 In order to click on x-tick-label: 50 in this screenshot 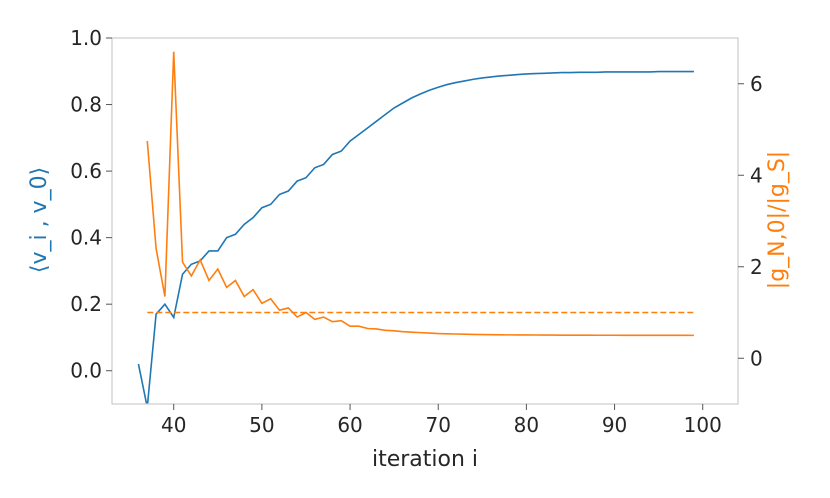, I will do `click(261, 425)`.